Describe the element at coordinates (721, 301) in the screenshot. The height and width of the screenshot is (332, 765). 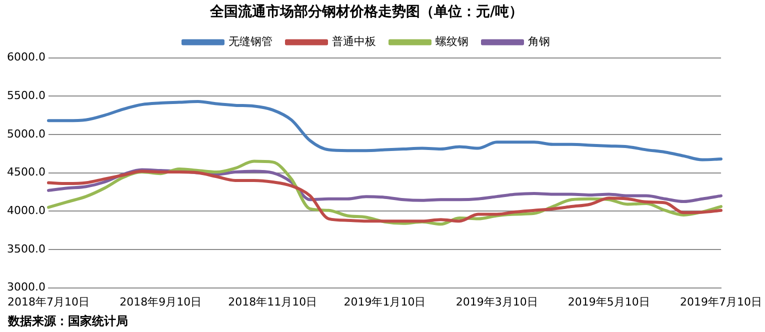
I see `x-tick-label: 2019年7月10日` at that location.